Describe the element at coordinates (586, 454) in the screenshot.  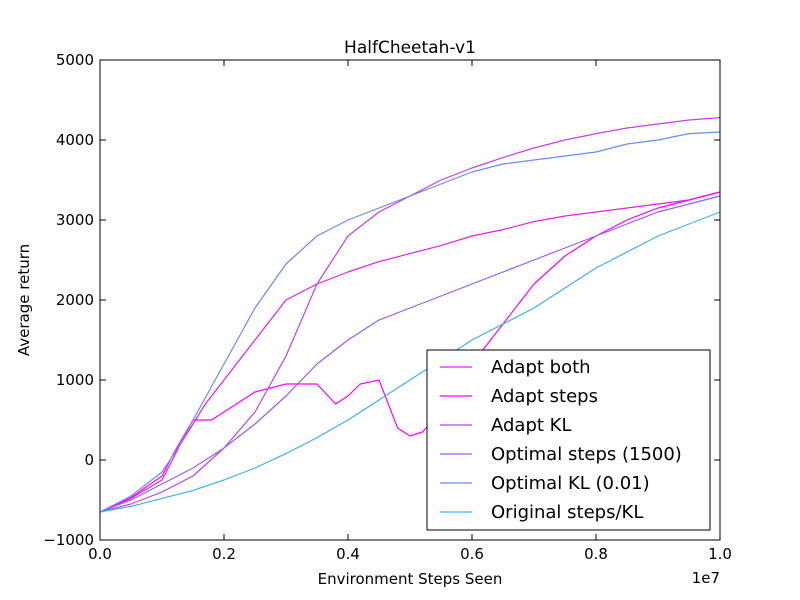
I see `legend-entry-3: Optimal steps (1500)` at that location.